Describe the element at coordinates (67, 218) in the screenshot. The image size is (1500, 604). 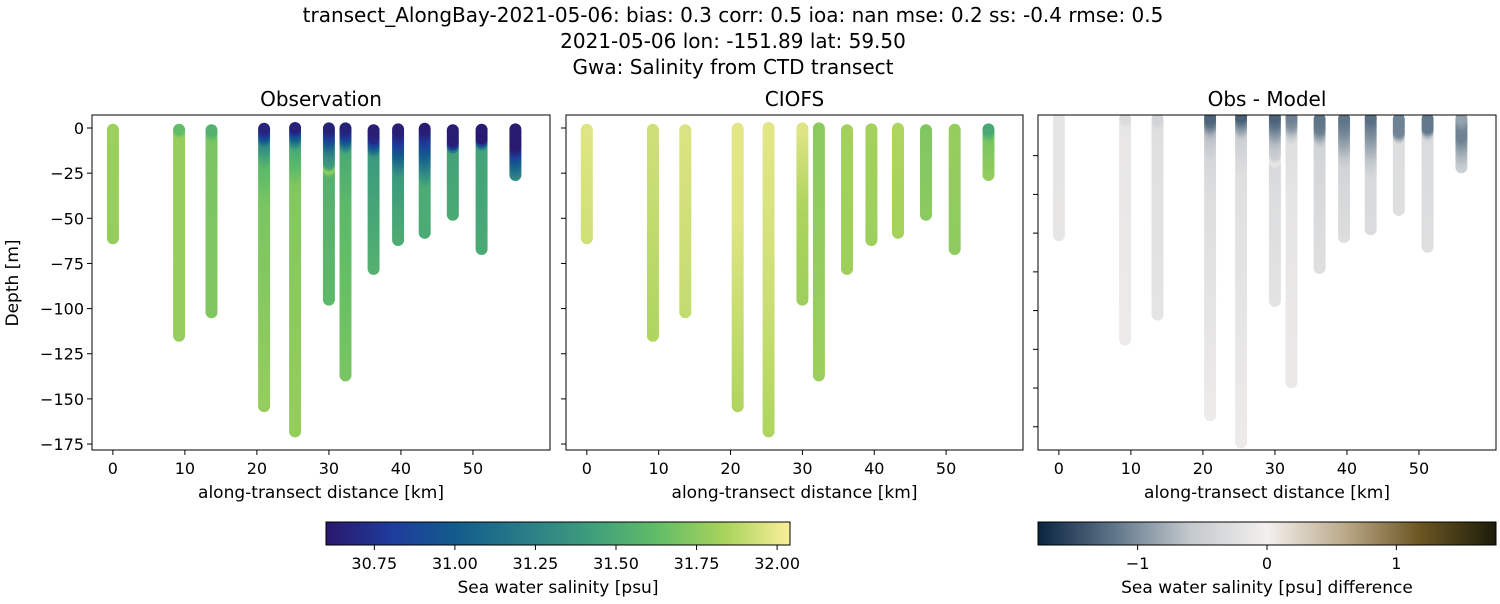
I see `y-tick-label: −50` at that location.